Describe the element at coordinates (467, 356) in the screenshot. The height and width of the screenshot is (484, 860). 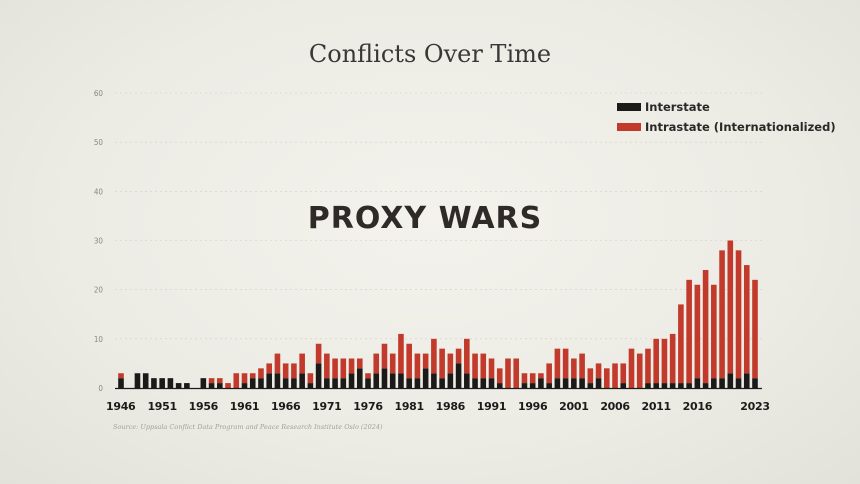
I see `bar-intrastate-1988` at that location.